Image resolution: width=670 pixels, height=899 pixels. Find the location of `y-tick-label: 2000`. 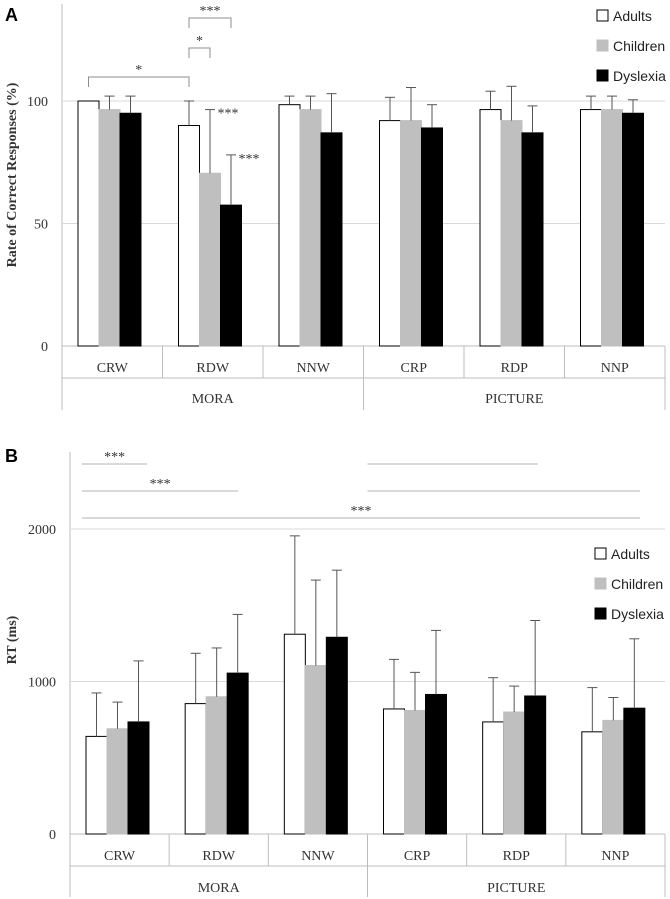

y-tick-label: 2000 is located at coordinates (42, 530).